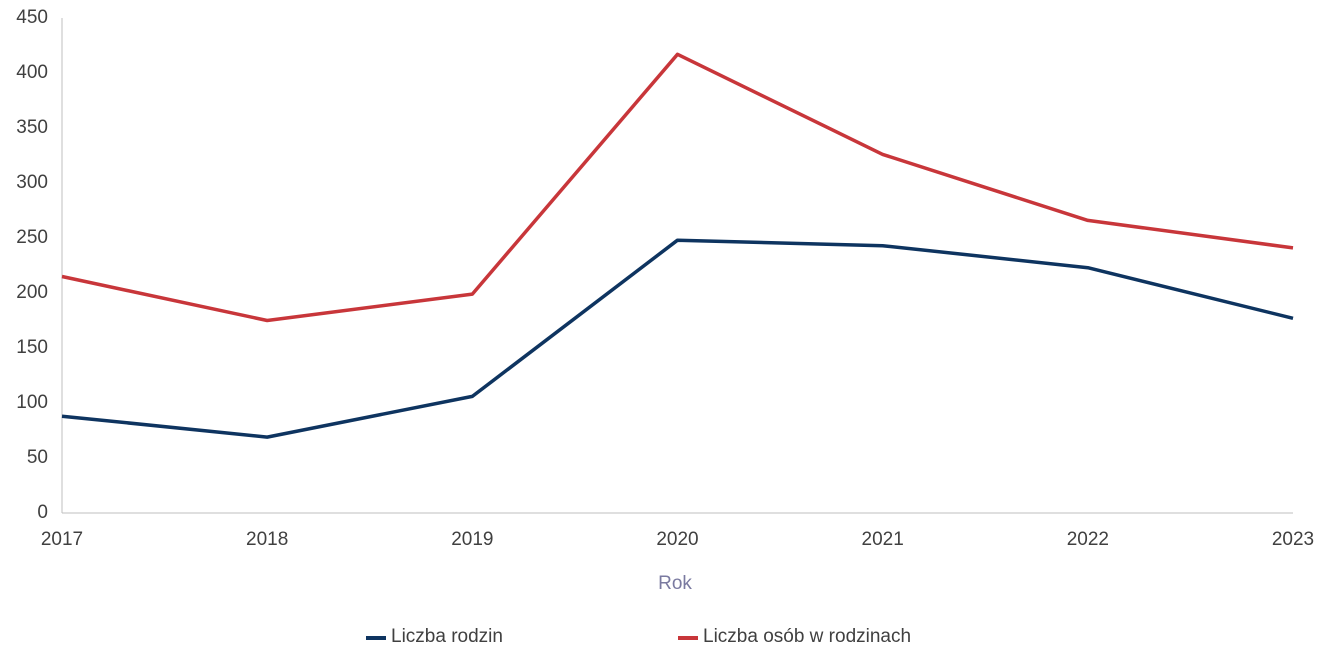 This screenshot has height=653, width=1329. Describe the element at coordinates (32, 237) in the screenshot. I see `y-tick-label: 250` at that location.